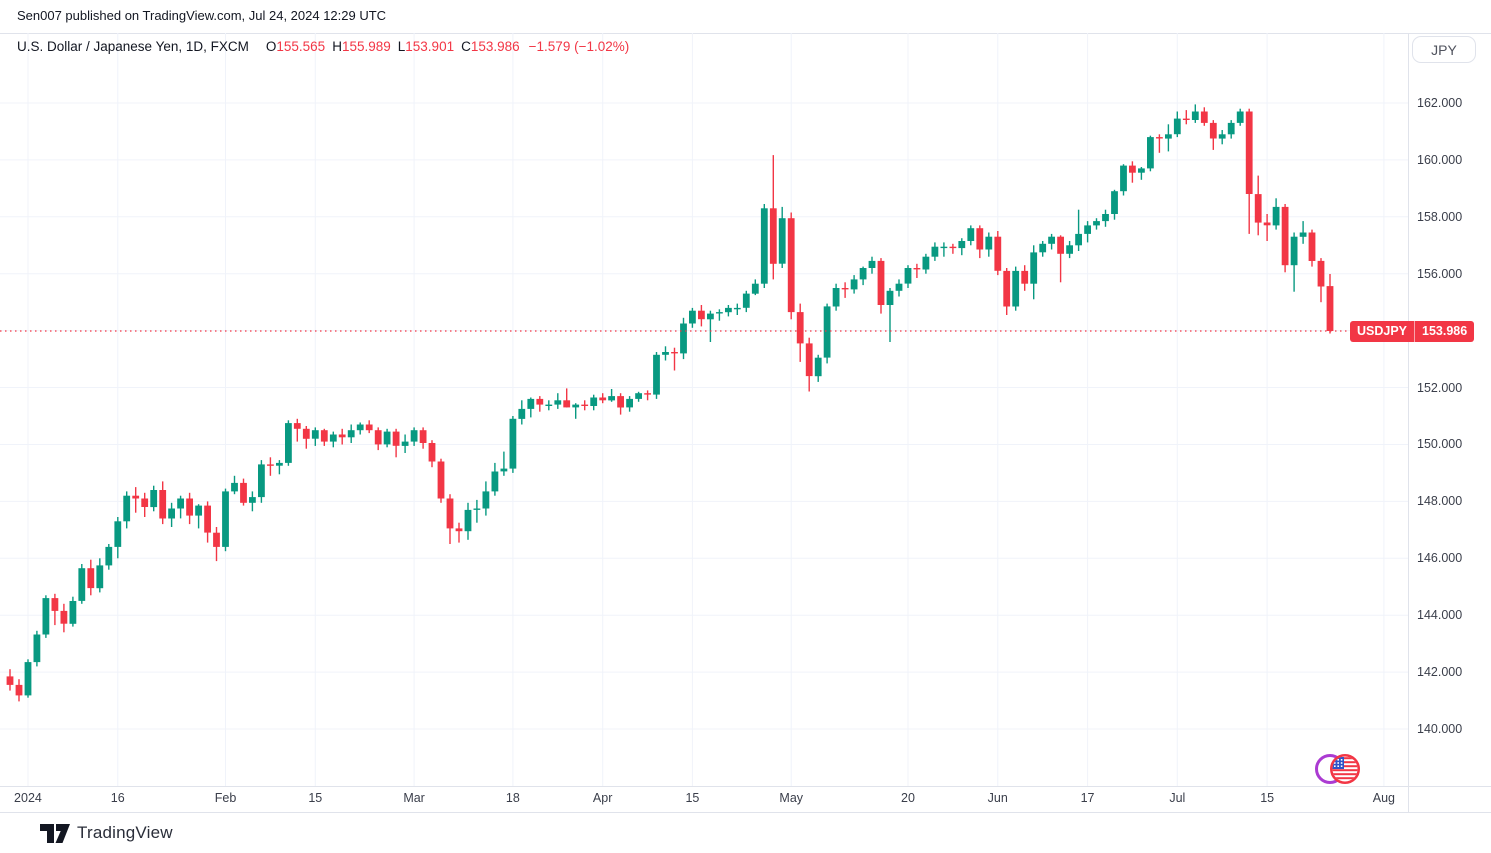 This screenshot has width=1491, height=853. Describe the element at coordinates (1440, 159) in the screenshot. I see `price-tick-160.000: 160.000` at that location.